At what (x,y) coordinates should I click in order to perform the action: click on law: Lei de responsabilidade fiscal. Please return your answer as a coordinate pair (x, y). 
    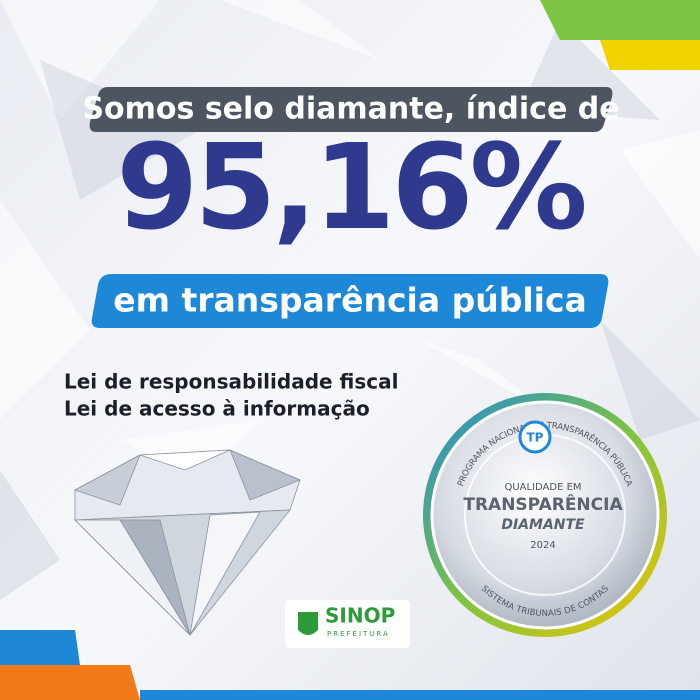
    Looking at the image, I should click on (231, 382).